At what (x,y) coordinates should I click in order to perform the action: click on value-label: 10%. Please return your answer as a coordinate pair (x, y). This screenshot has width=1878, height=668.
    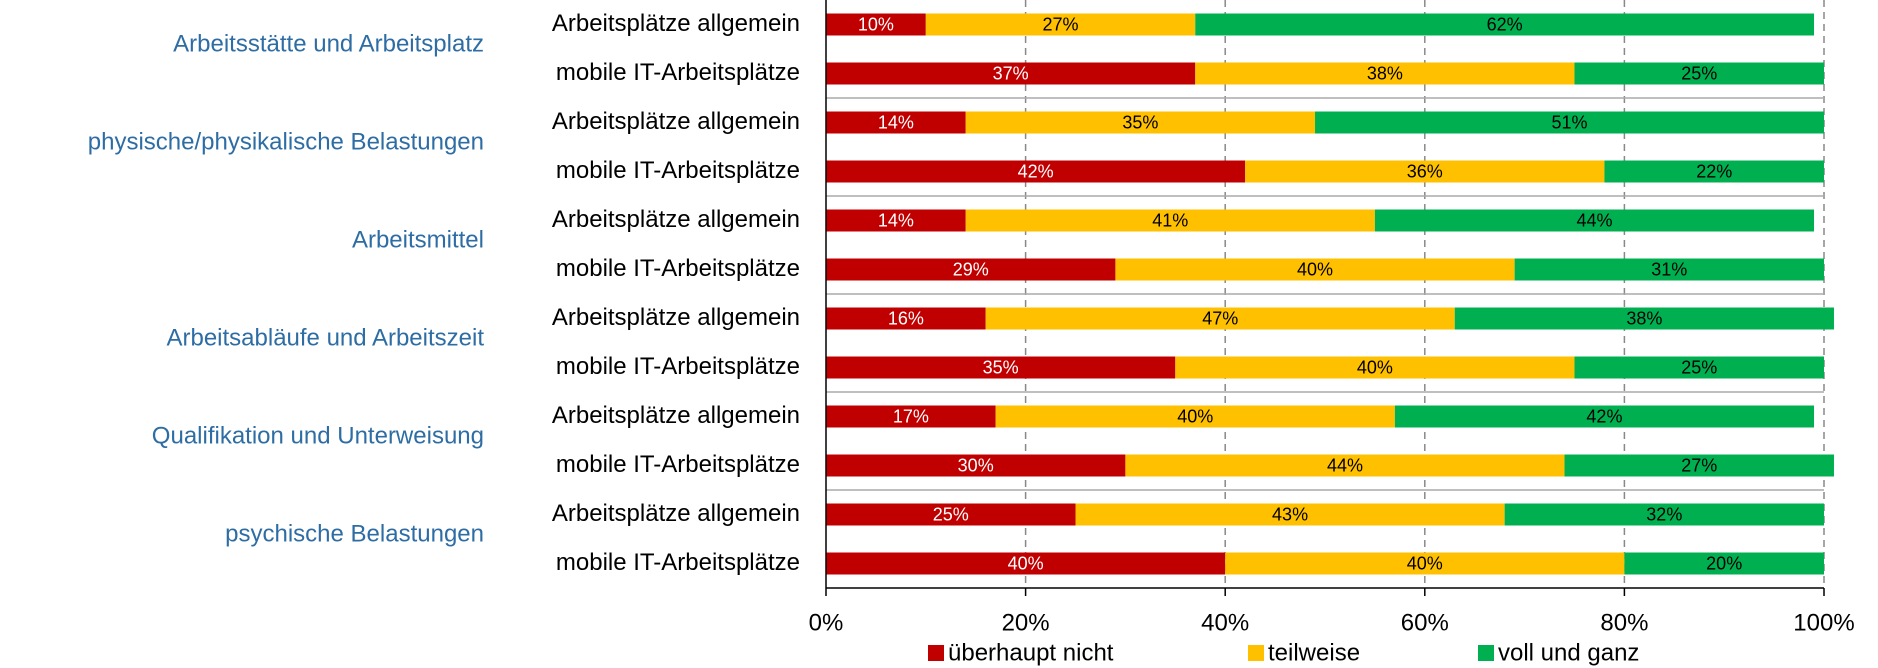
    Looking at the image, I should click on (876, 24).